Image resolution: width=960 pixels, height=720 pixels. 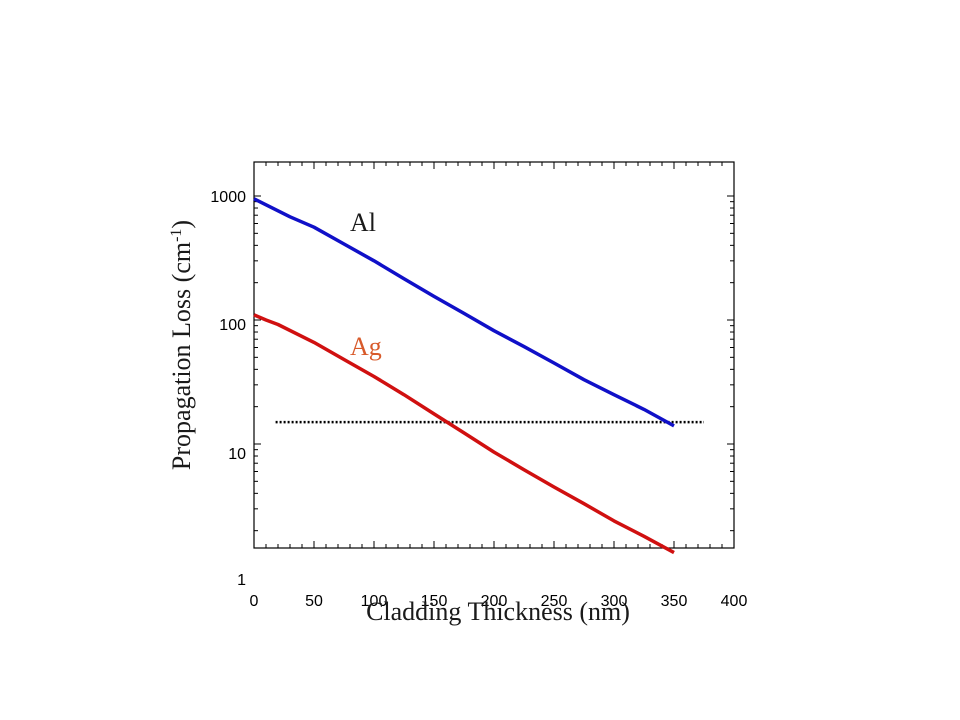 What do you see at coordinates (254, 601) in the screenshot?
I see `x-tick-label: 0` at bounding box center [254, 601].